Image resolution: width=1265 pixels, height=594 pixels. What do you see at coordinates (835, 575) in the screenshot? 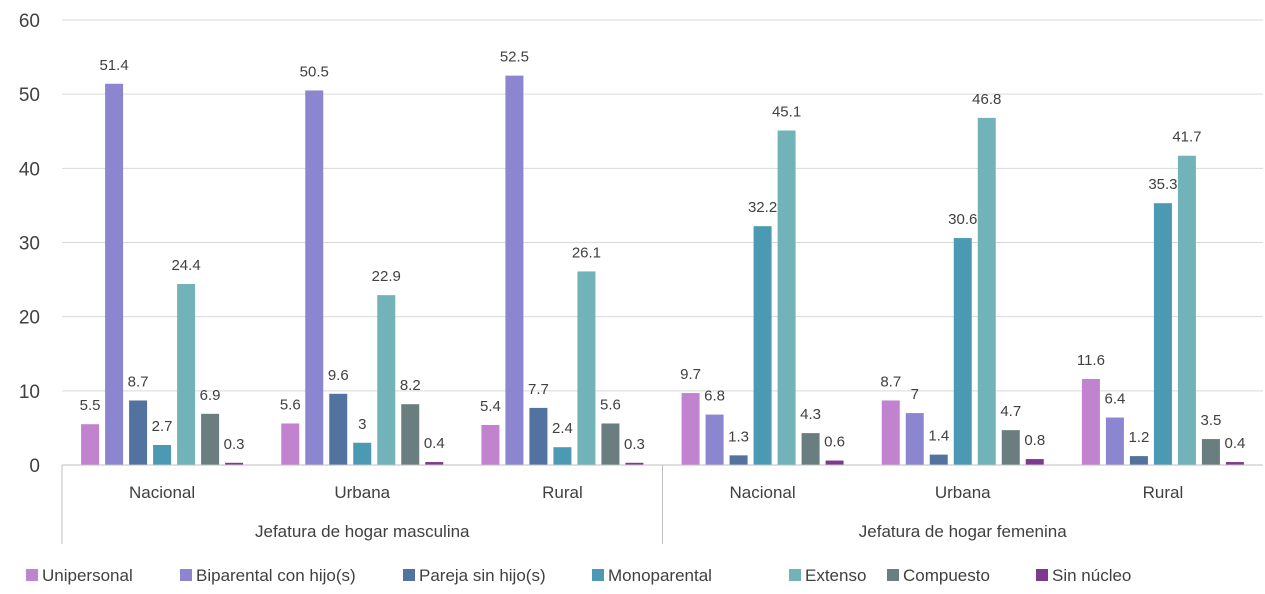
I see `legend-label: Extenso` at bounding box center [835, 575].